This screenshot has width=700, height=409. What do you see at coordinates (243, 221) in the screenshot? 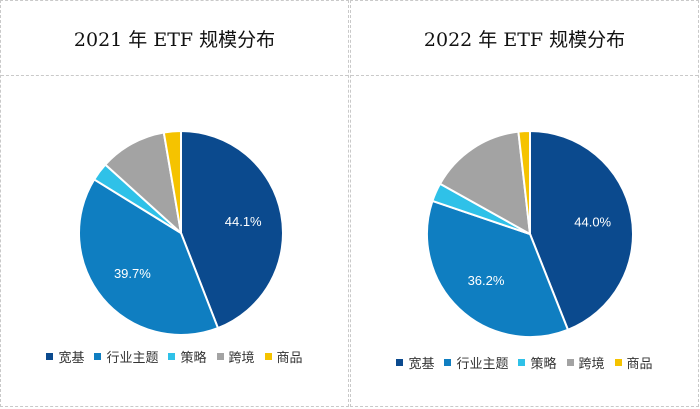
I see `data-label-kuanji: 44.1%` at bounding box center [243, 221].